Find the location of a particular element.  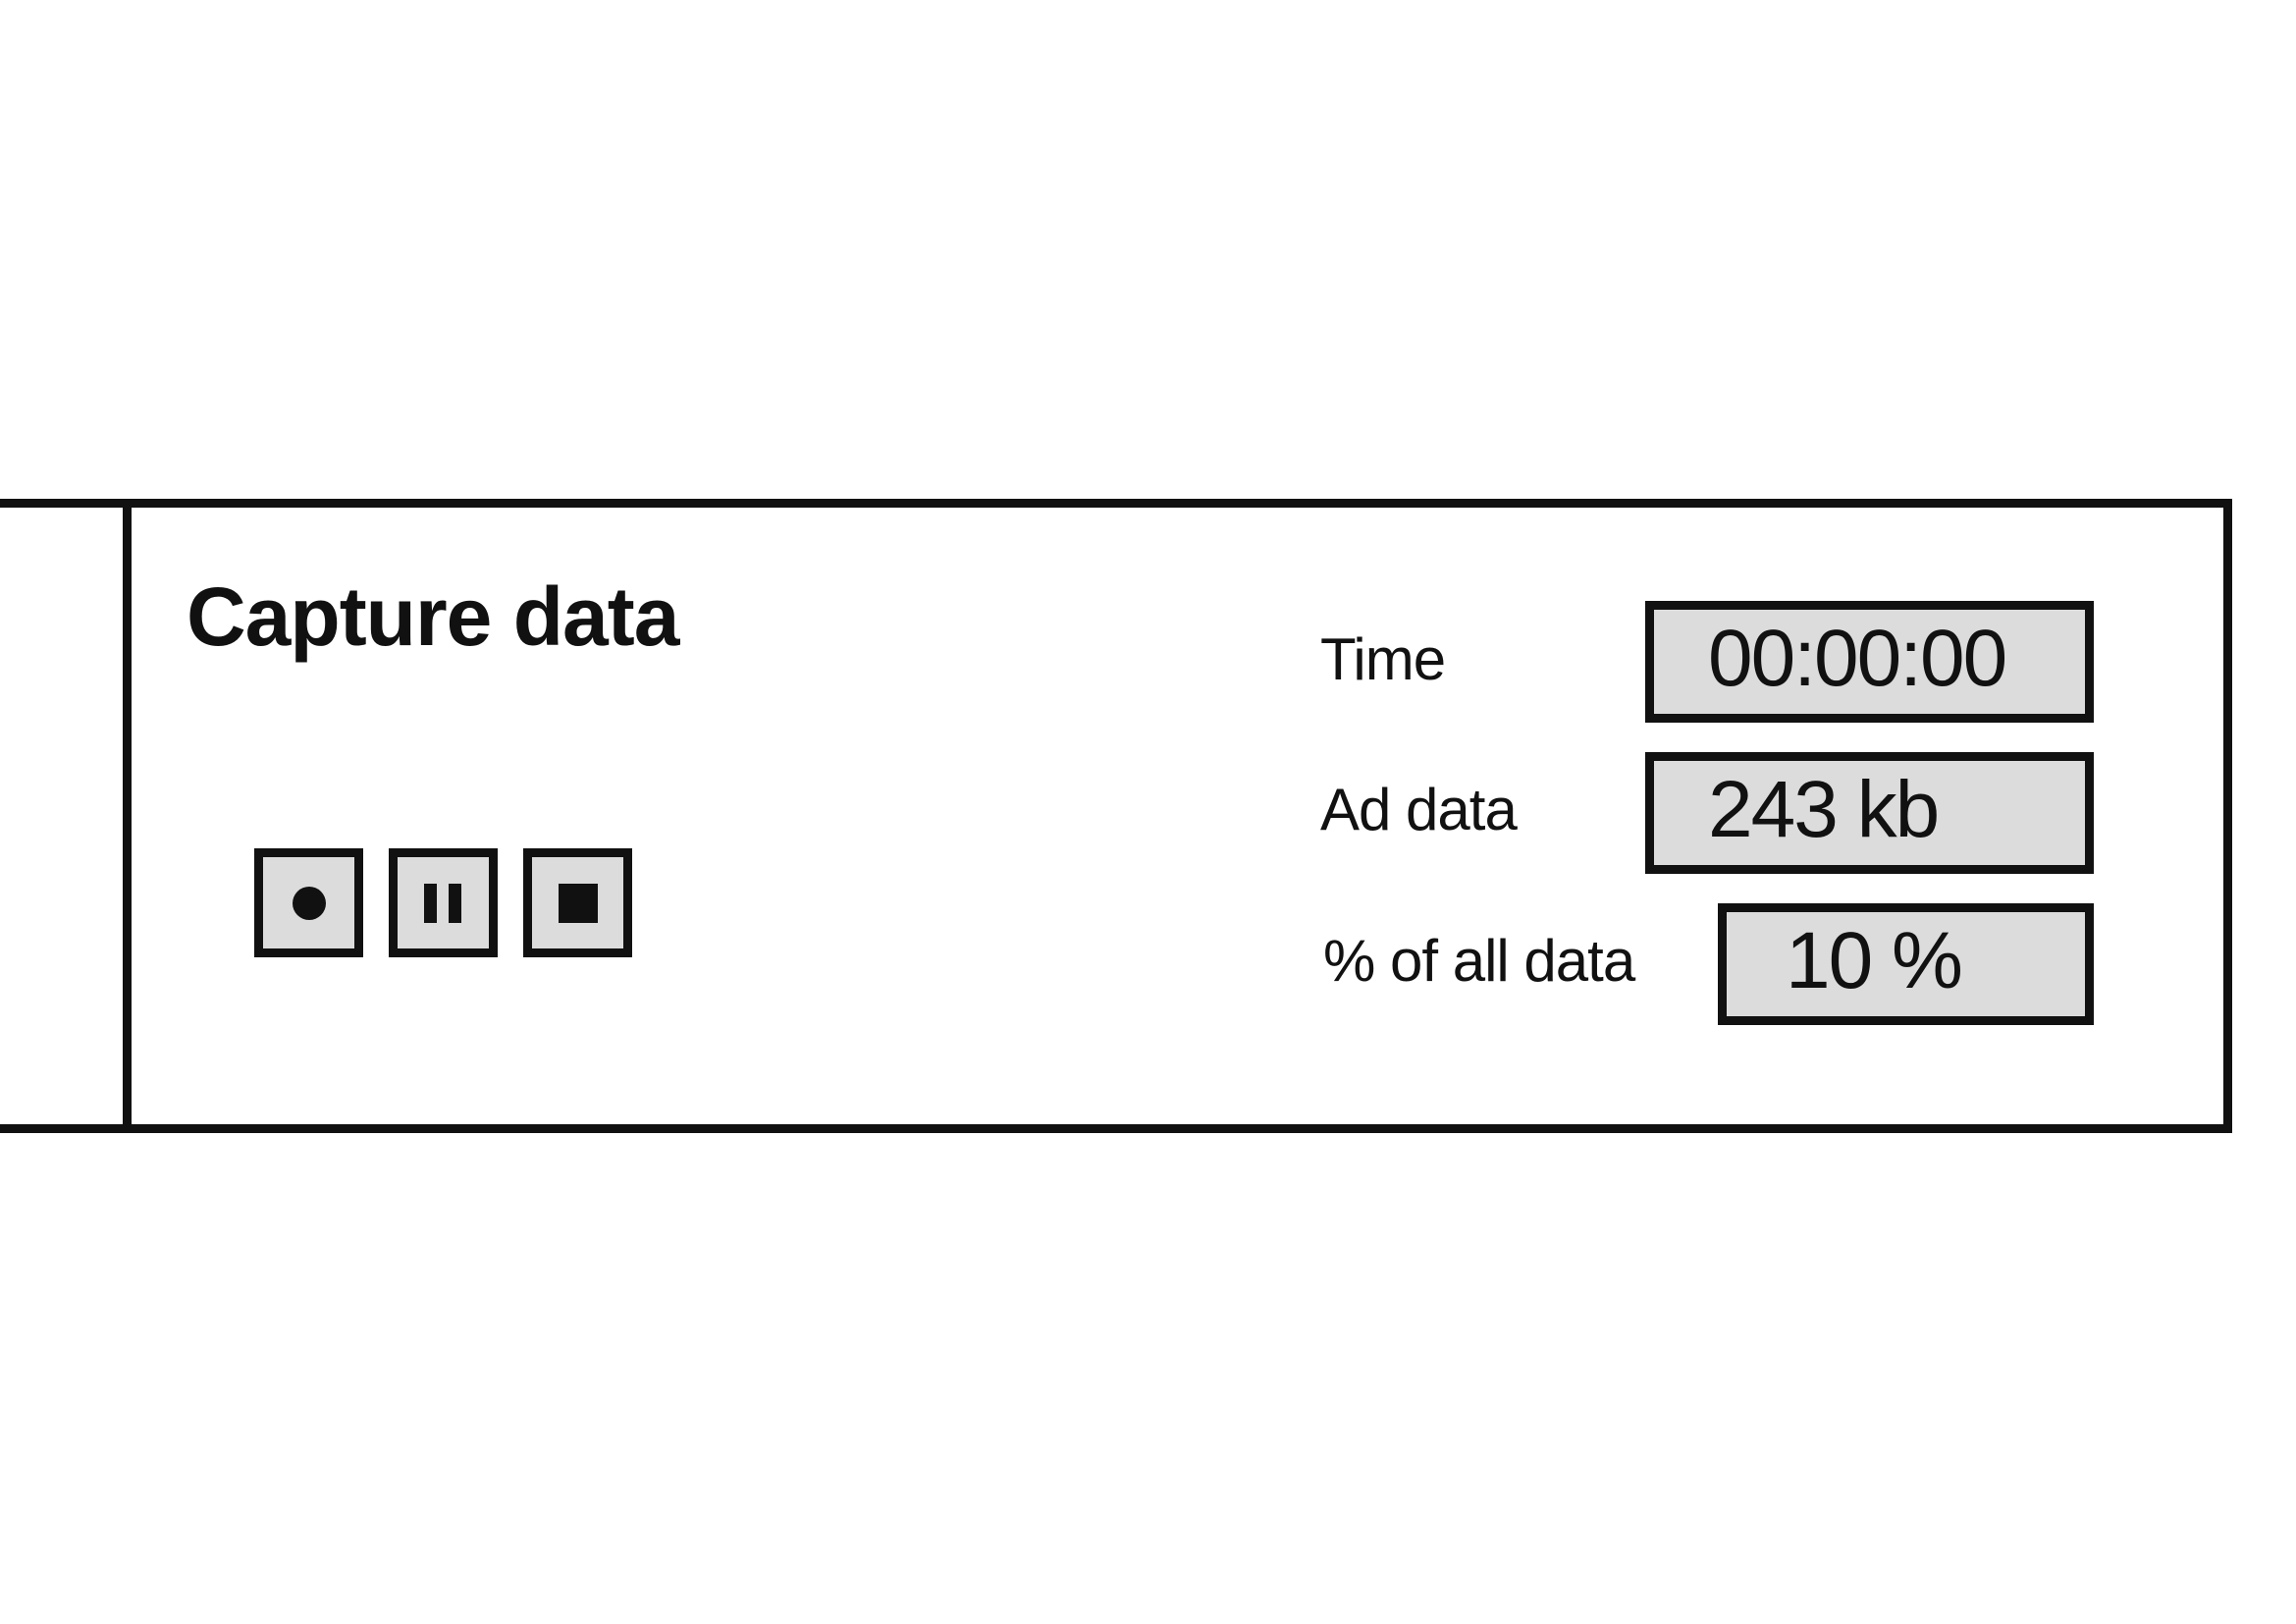

record-button is located at coordinates (308, 902).